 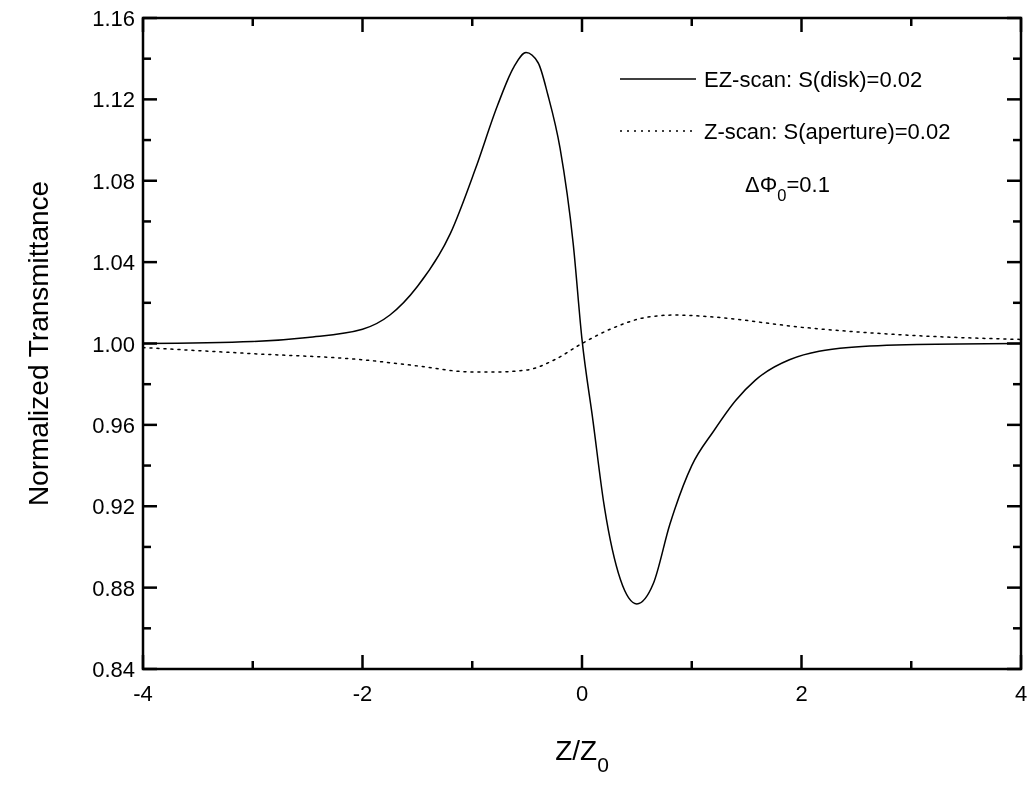 I want to click on legend-label: EZ-scan: S(disk)=0.02, so click(x=813, y=79).